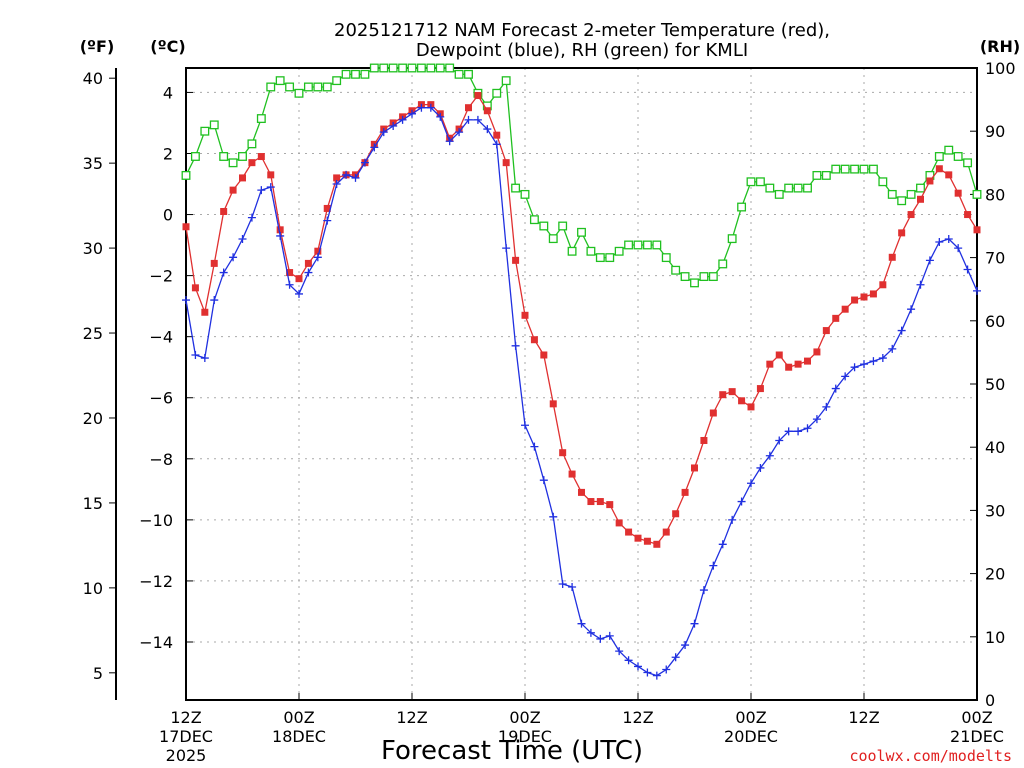 This screenshot has width=1024, height=768. I want to click on celsius-unit-label: (ºC), so click(167, 46).